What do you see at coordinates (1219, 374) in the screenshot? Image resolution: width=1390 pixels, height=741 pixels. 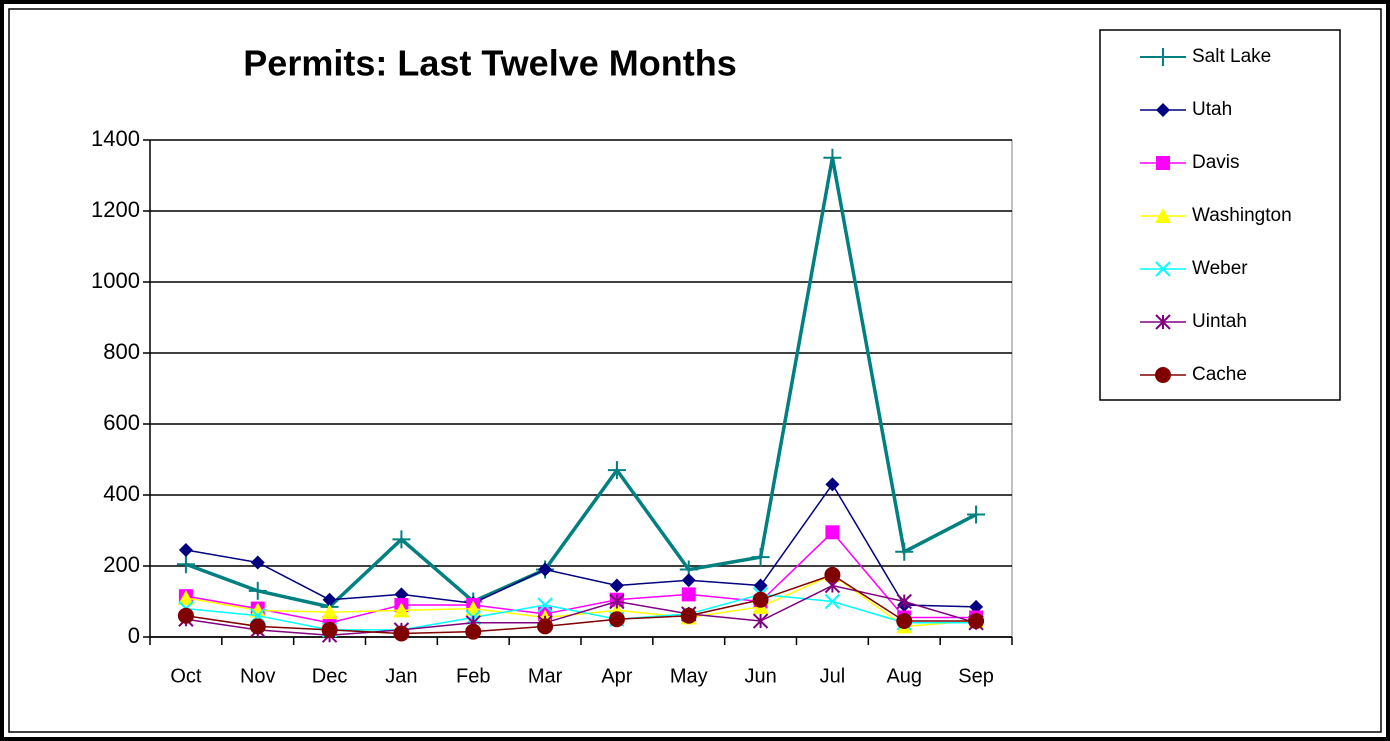 I see `legend-label: Cache` at bounding box center [1219, 374].